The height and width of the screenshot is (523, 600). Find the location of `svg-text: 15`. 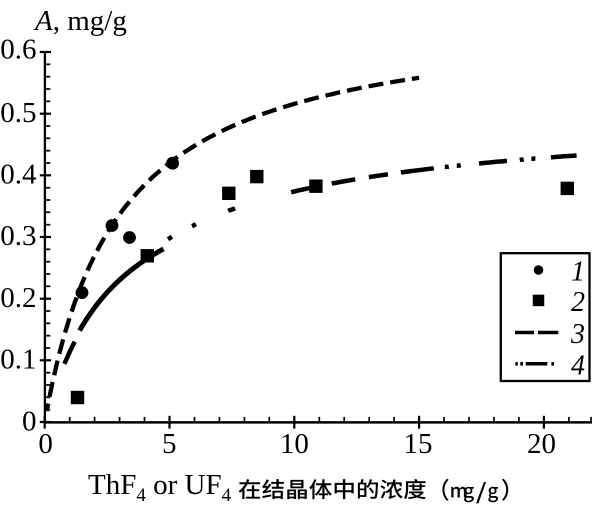

svg-text: 15 is located at coordinates (418, 444).